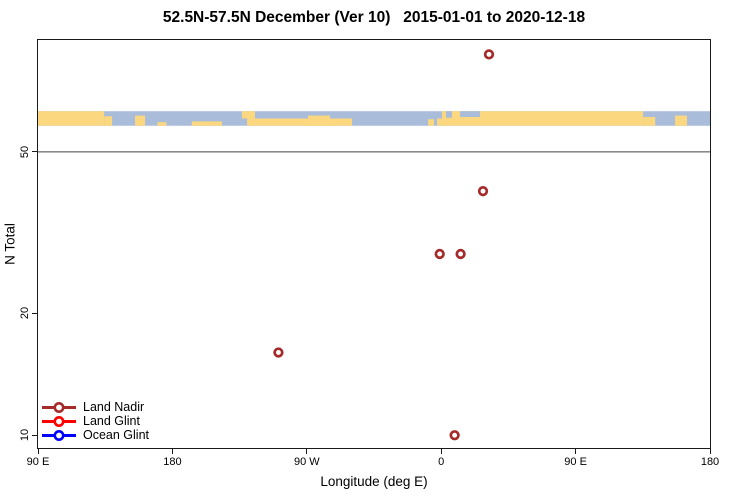 This screenshot has width=750, height=500. I want to click on legend-label-land-glint: Land Glint, so click(111, 421).